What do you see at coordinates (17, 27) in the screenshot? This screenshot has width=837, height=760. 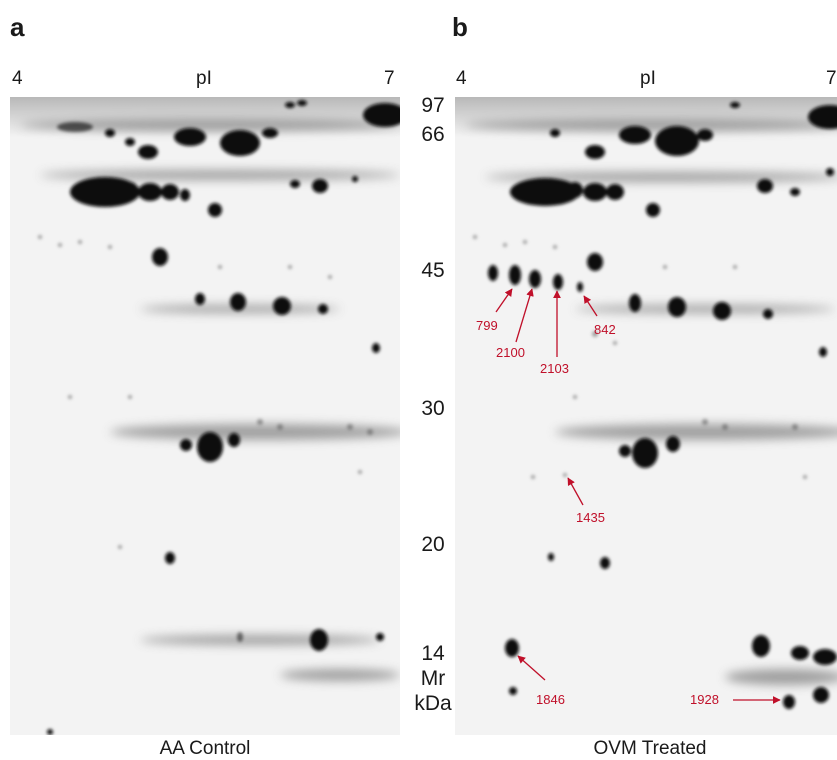 I see `panel-a-letter: a` at bounding box center [17, 27].